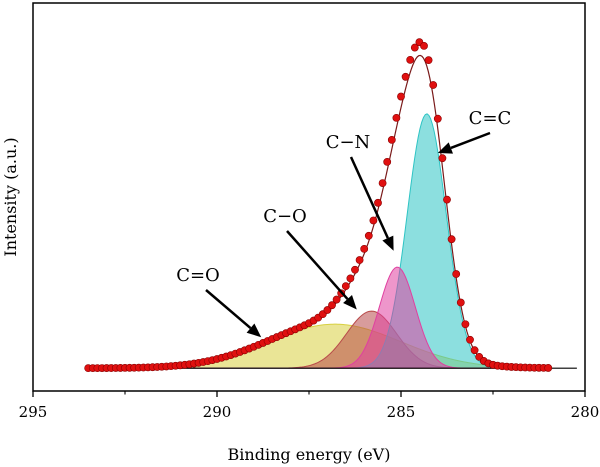 The image size is (600, 467). Describe the element at coordinates (309, 406) in the screenshot. I see `x-axis: 295 290 285 280` at that location.